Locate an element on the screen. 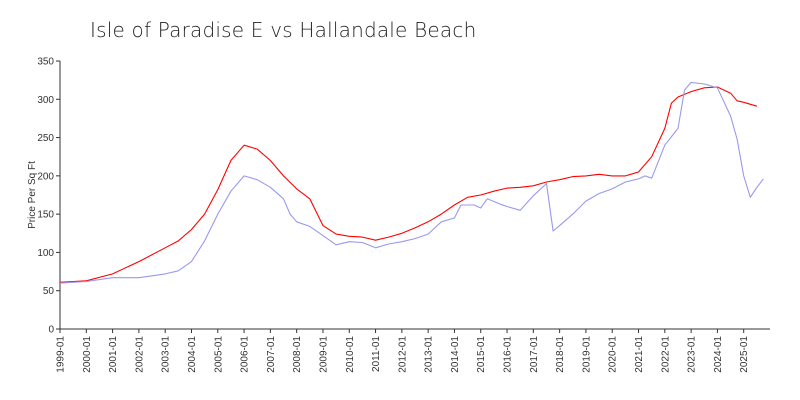 The width and height of the screenshot is (800, 400). x-tick-label: 2000-01 is located at coordinates (87, 354).